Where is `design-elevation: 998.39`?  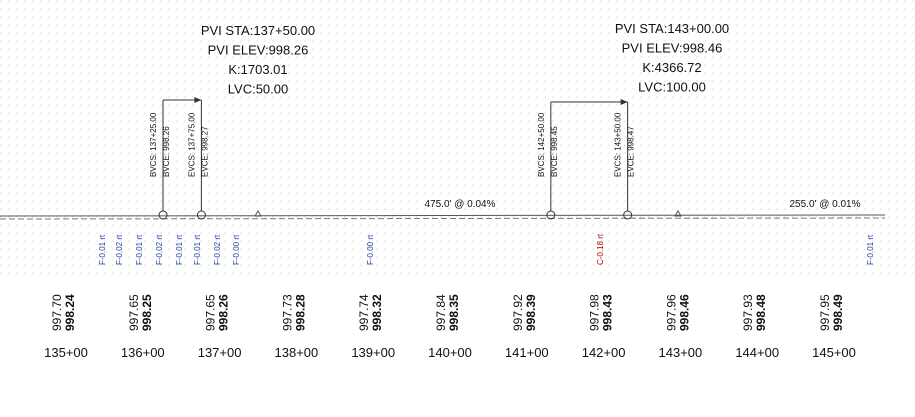 design-elevation: 998.39 is located at coordinates (531, 312).